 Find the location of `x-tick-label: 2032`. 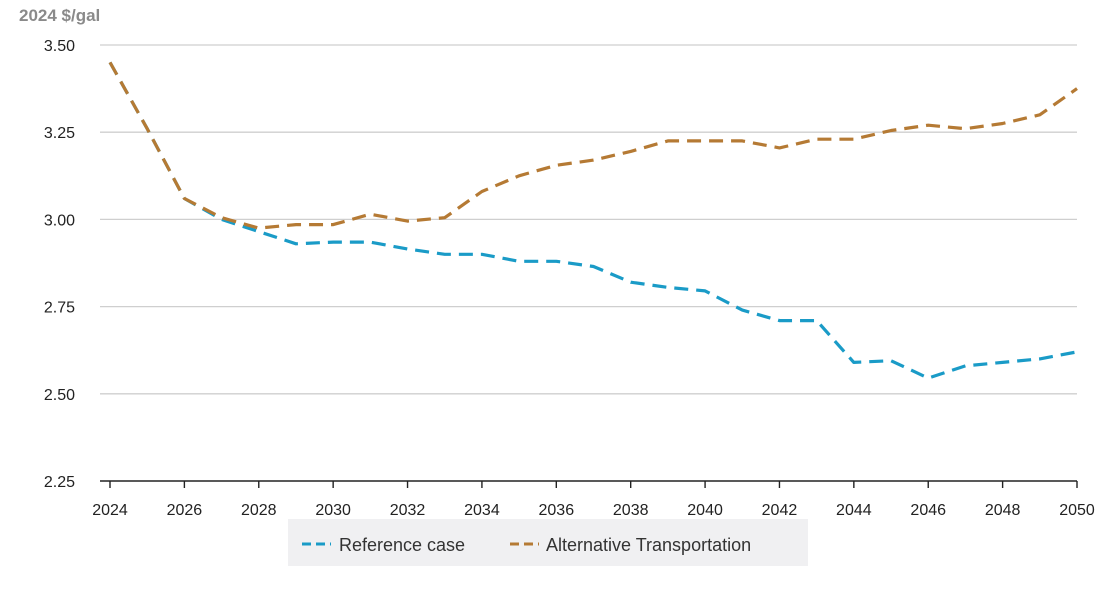

x-tick-label: 2032 is located at coordinates (408, 510).